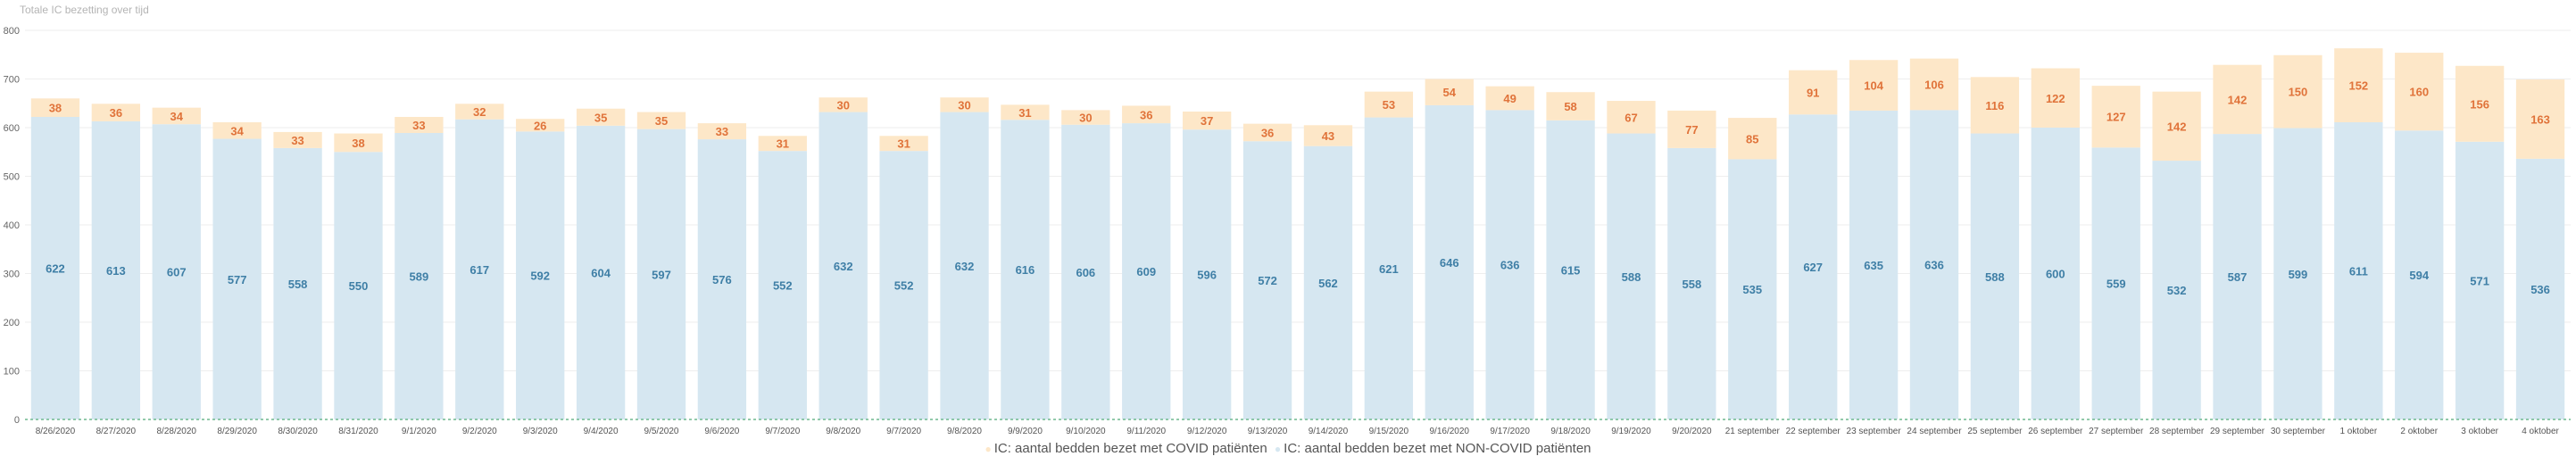 The image size is (2576, 473). Describe the element at coordinates (56, 432) in the screenshot. I see `x-tick-label: 8/26/2020` at that location.